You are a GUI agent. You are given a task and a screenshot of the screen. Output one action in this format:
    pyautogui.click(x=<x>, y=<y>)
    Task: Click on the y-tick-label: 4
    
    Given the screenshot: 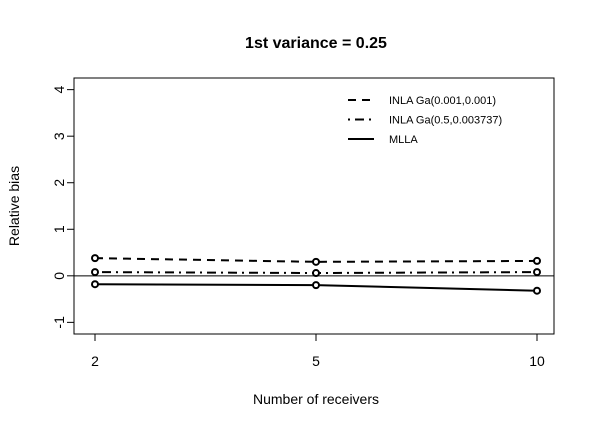 What is the action you would take?
    pyautogui.click(x=59, y=90)
    